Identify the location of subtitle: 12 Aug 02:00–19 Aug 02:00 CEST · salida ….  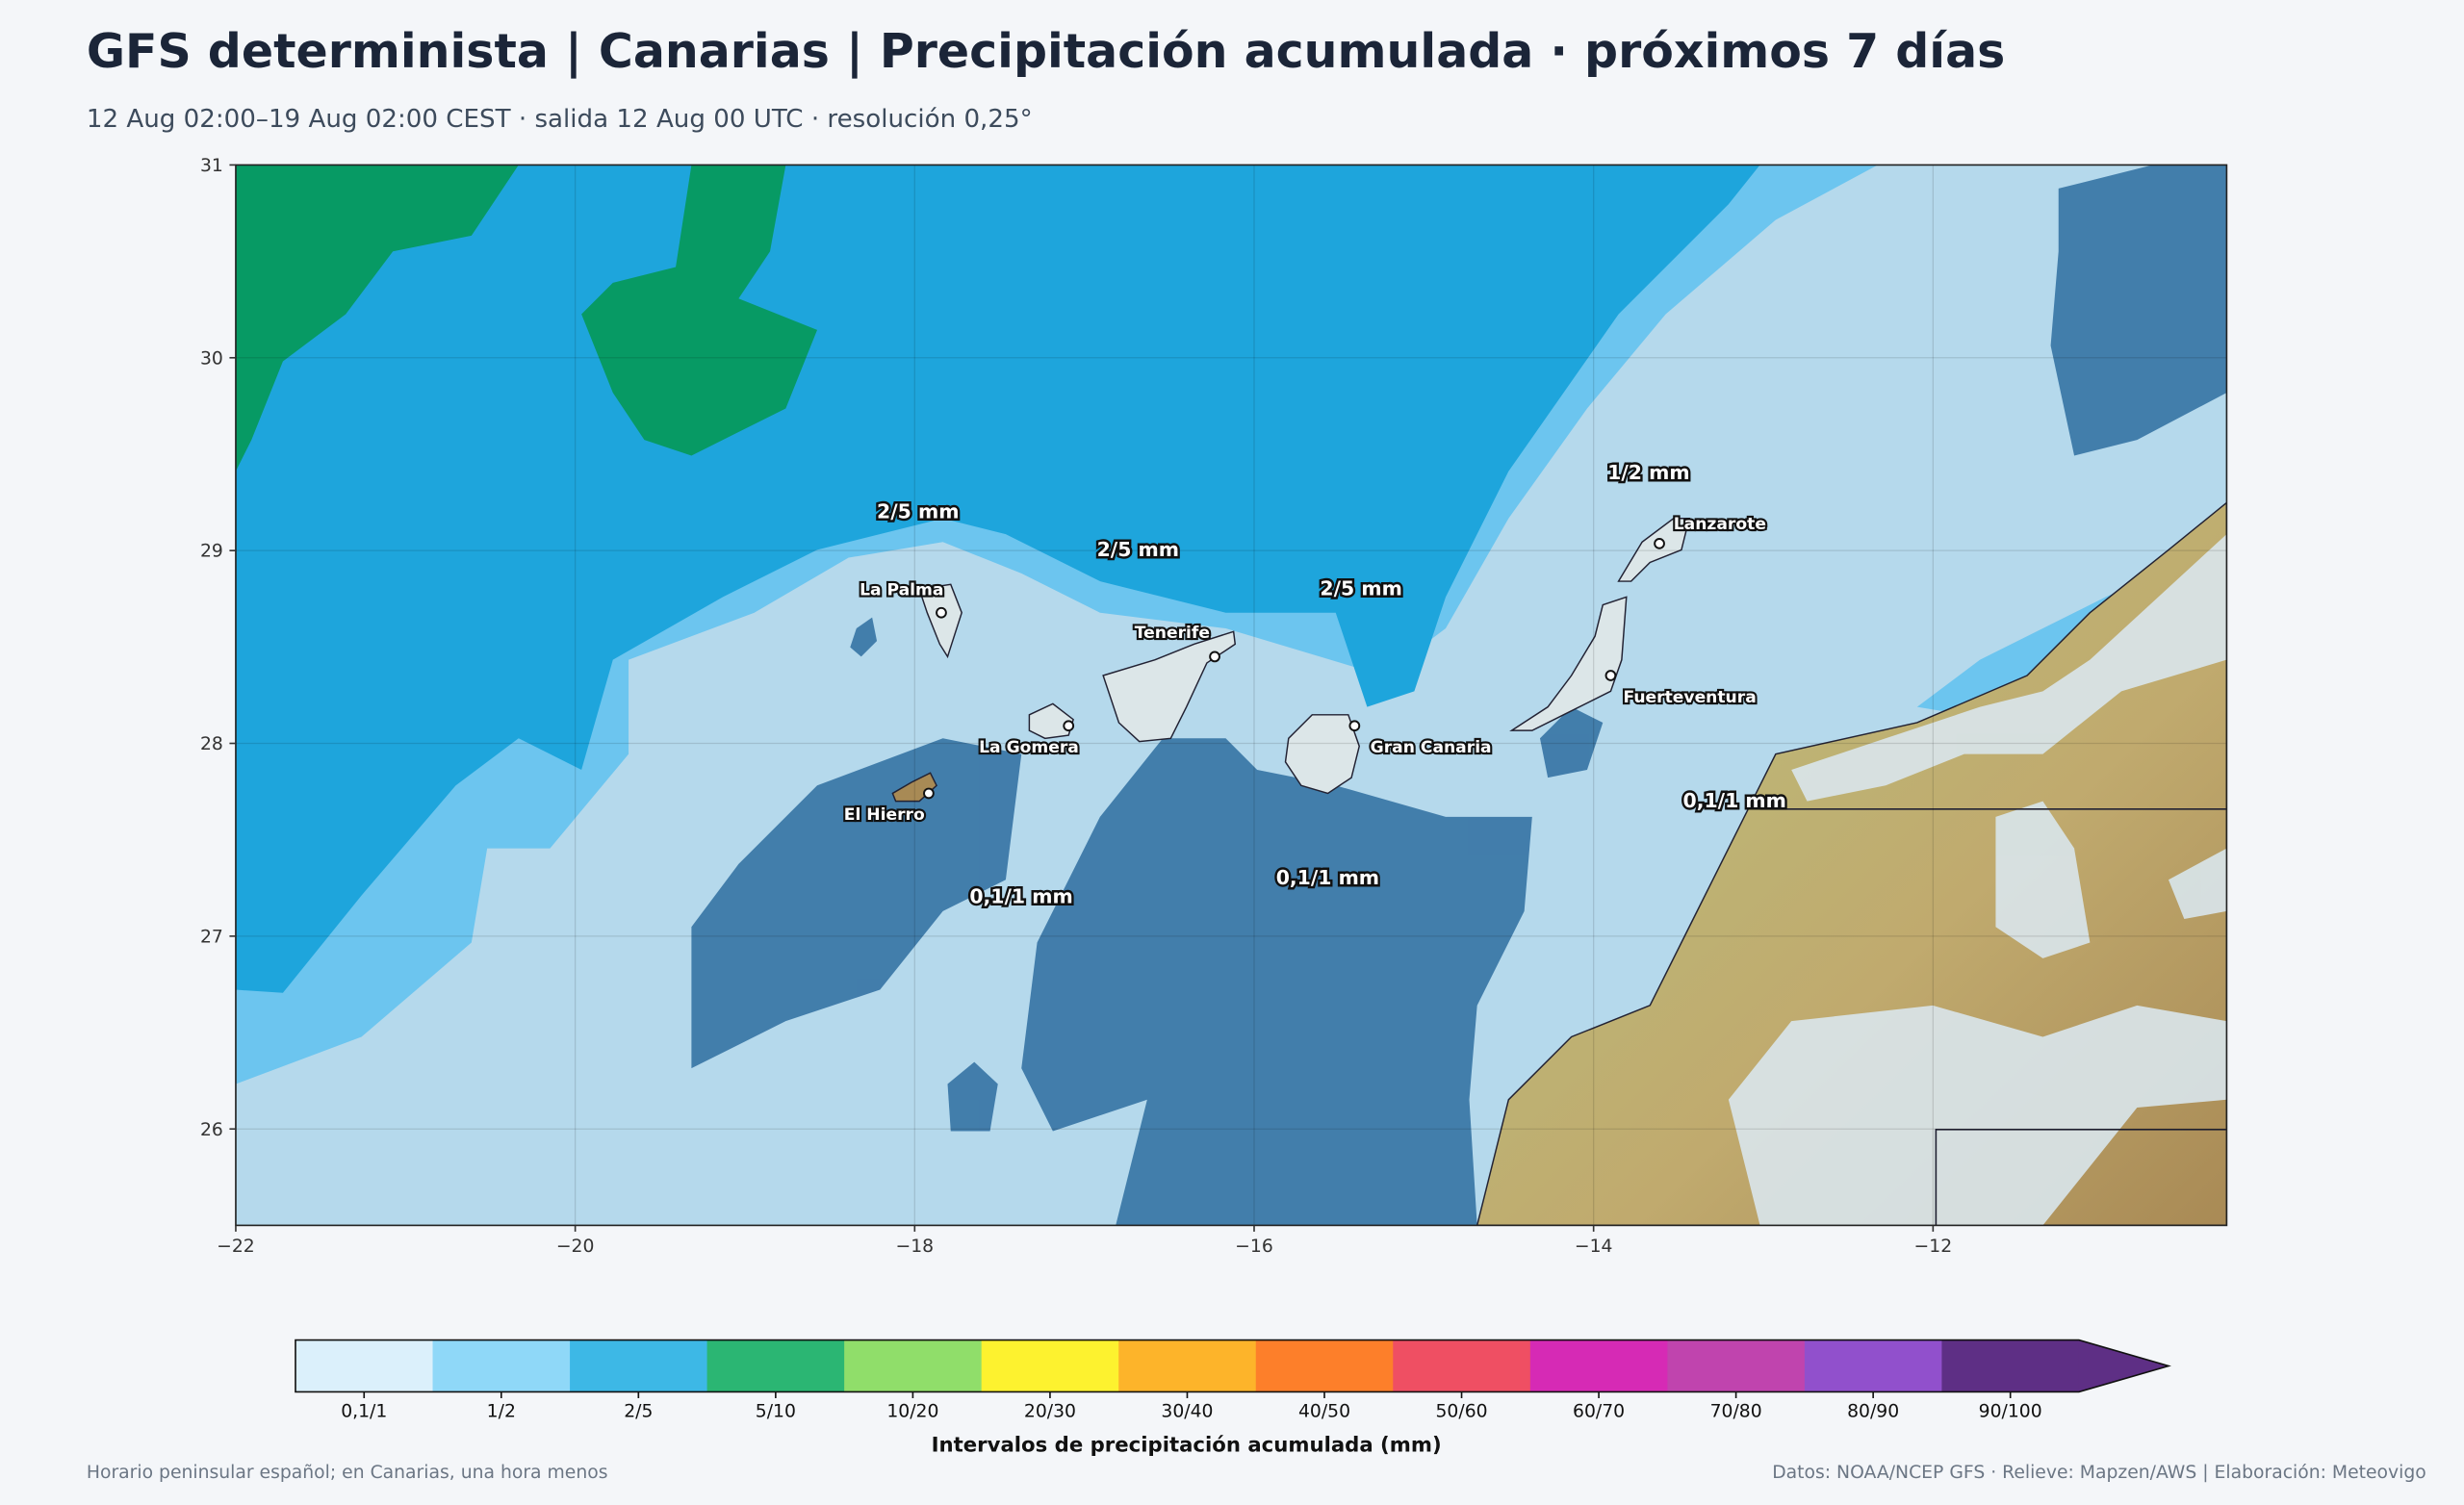
(560, 119).